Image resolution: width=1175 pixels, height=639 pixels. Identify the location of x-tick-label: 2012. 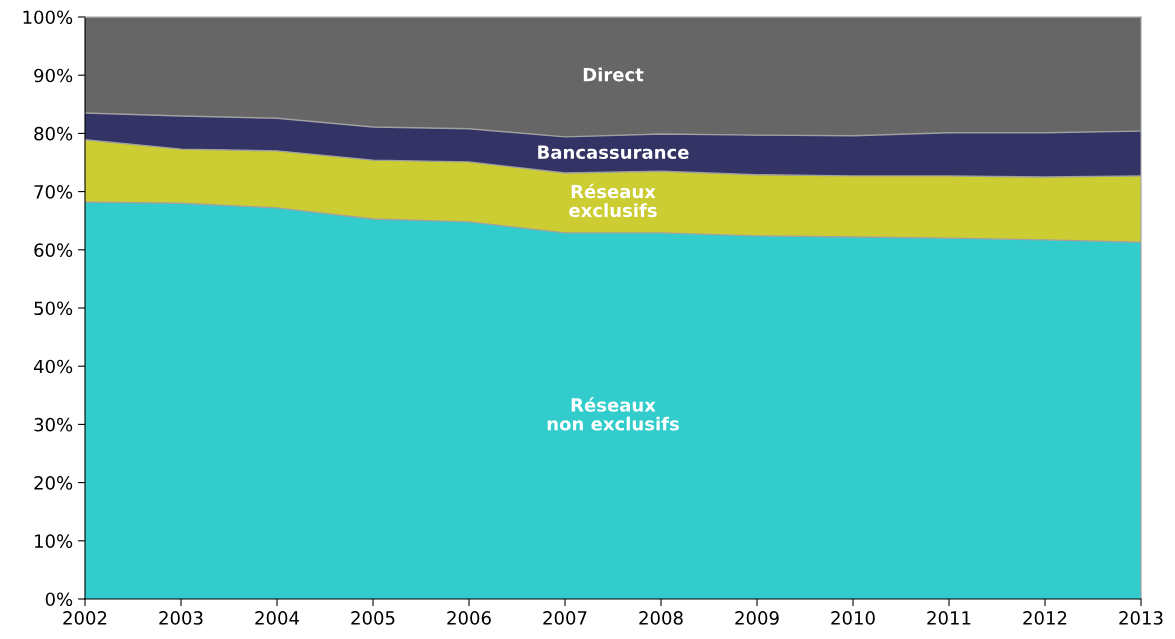
(1045, 618).